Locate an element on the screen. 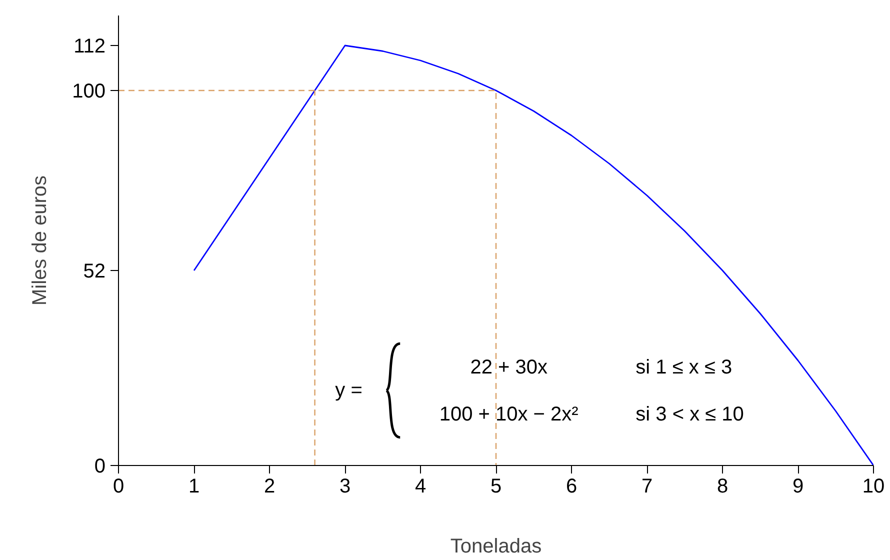 The image size is (890, 560). annotation: si 3 < x ≤ 10 is located at coordinates (690, 415).